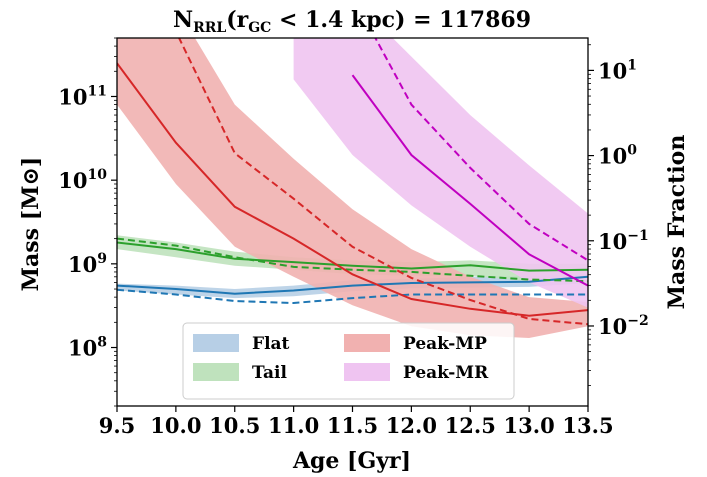 The image size is (707, 477). I want to click on x-tick-label: 11.0, so click(293, 425).